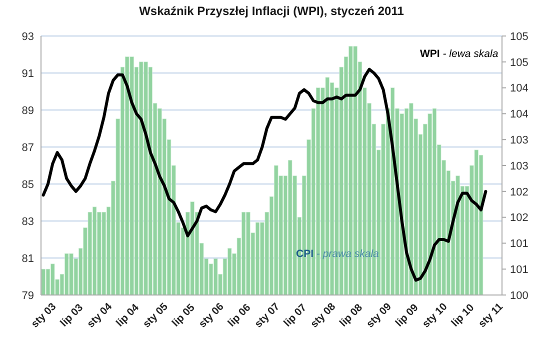 The height and width of the screenshot is (350, 550). What do you see at coordinates (491, 315) in the screenshot?
I see `x-tick-label: sty 11` at bounding box center [491, 315].